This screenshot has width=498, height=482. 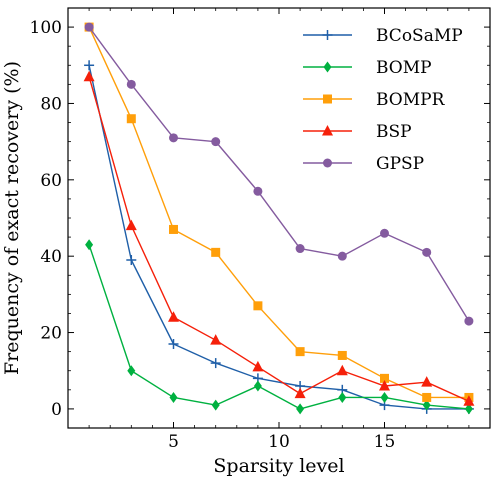 I want to click on y-tick-label: 80, so click(x=51, y=104).